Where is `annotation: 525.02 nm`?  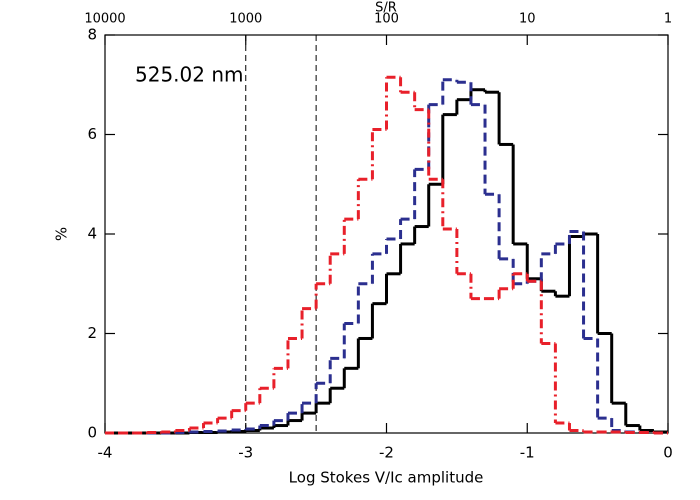
annotation: 525.02 nm is located at coordinates (189, 75).